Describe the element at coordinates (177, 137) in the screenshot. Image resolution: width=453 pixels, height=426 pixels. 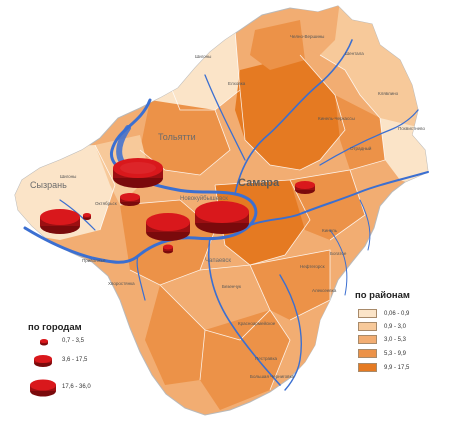
I see `map-label-tolyatti: Тольятти` at that location.